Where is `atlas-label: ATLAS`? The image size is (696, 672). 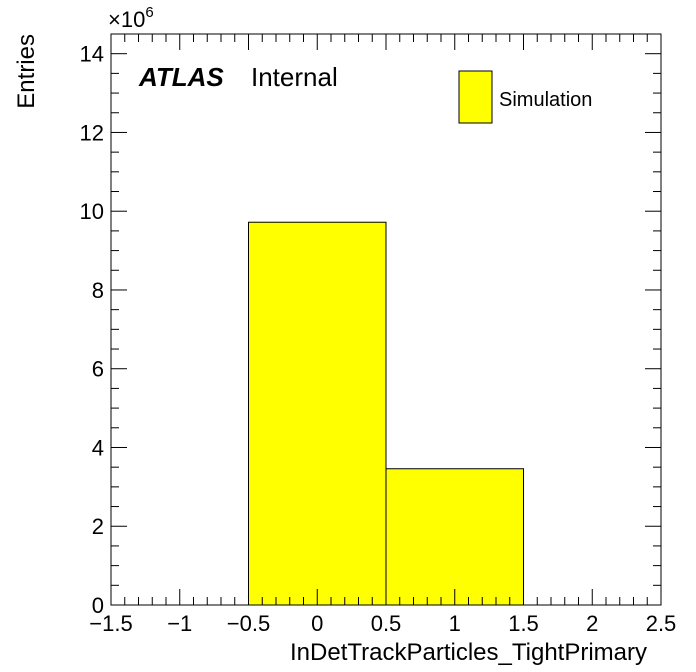 atlas-label: ATLAS is located at coordinates (181, 77).